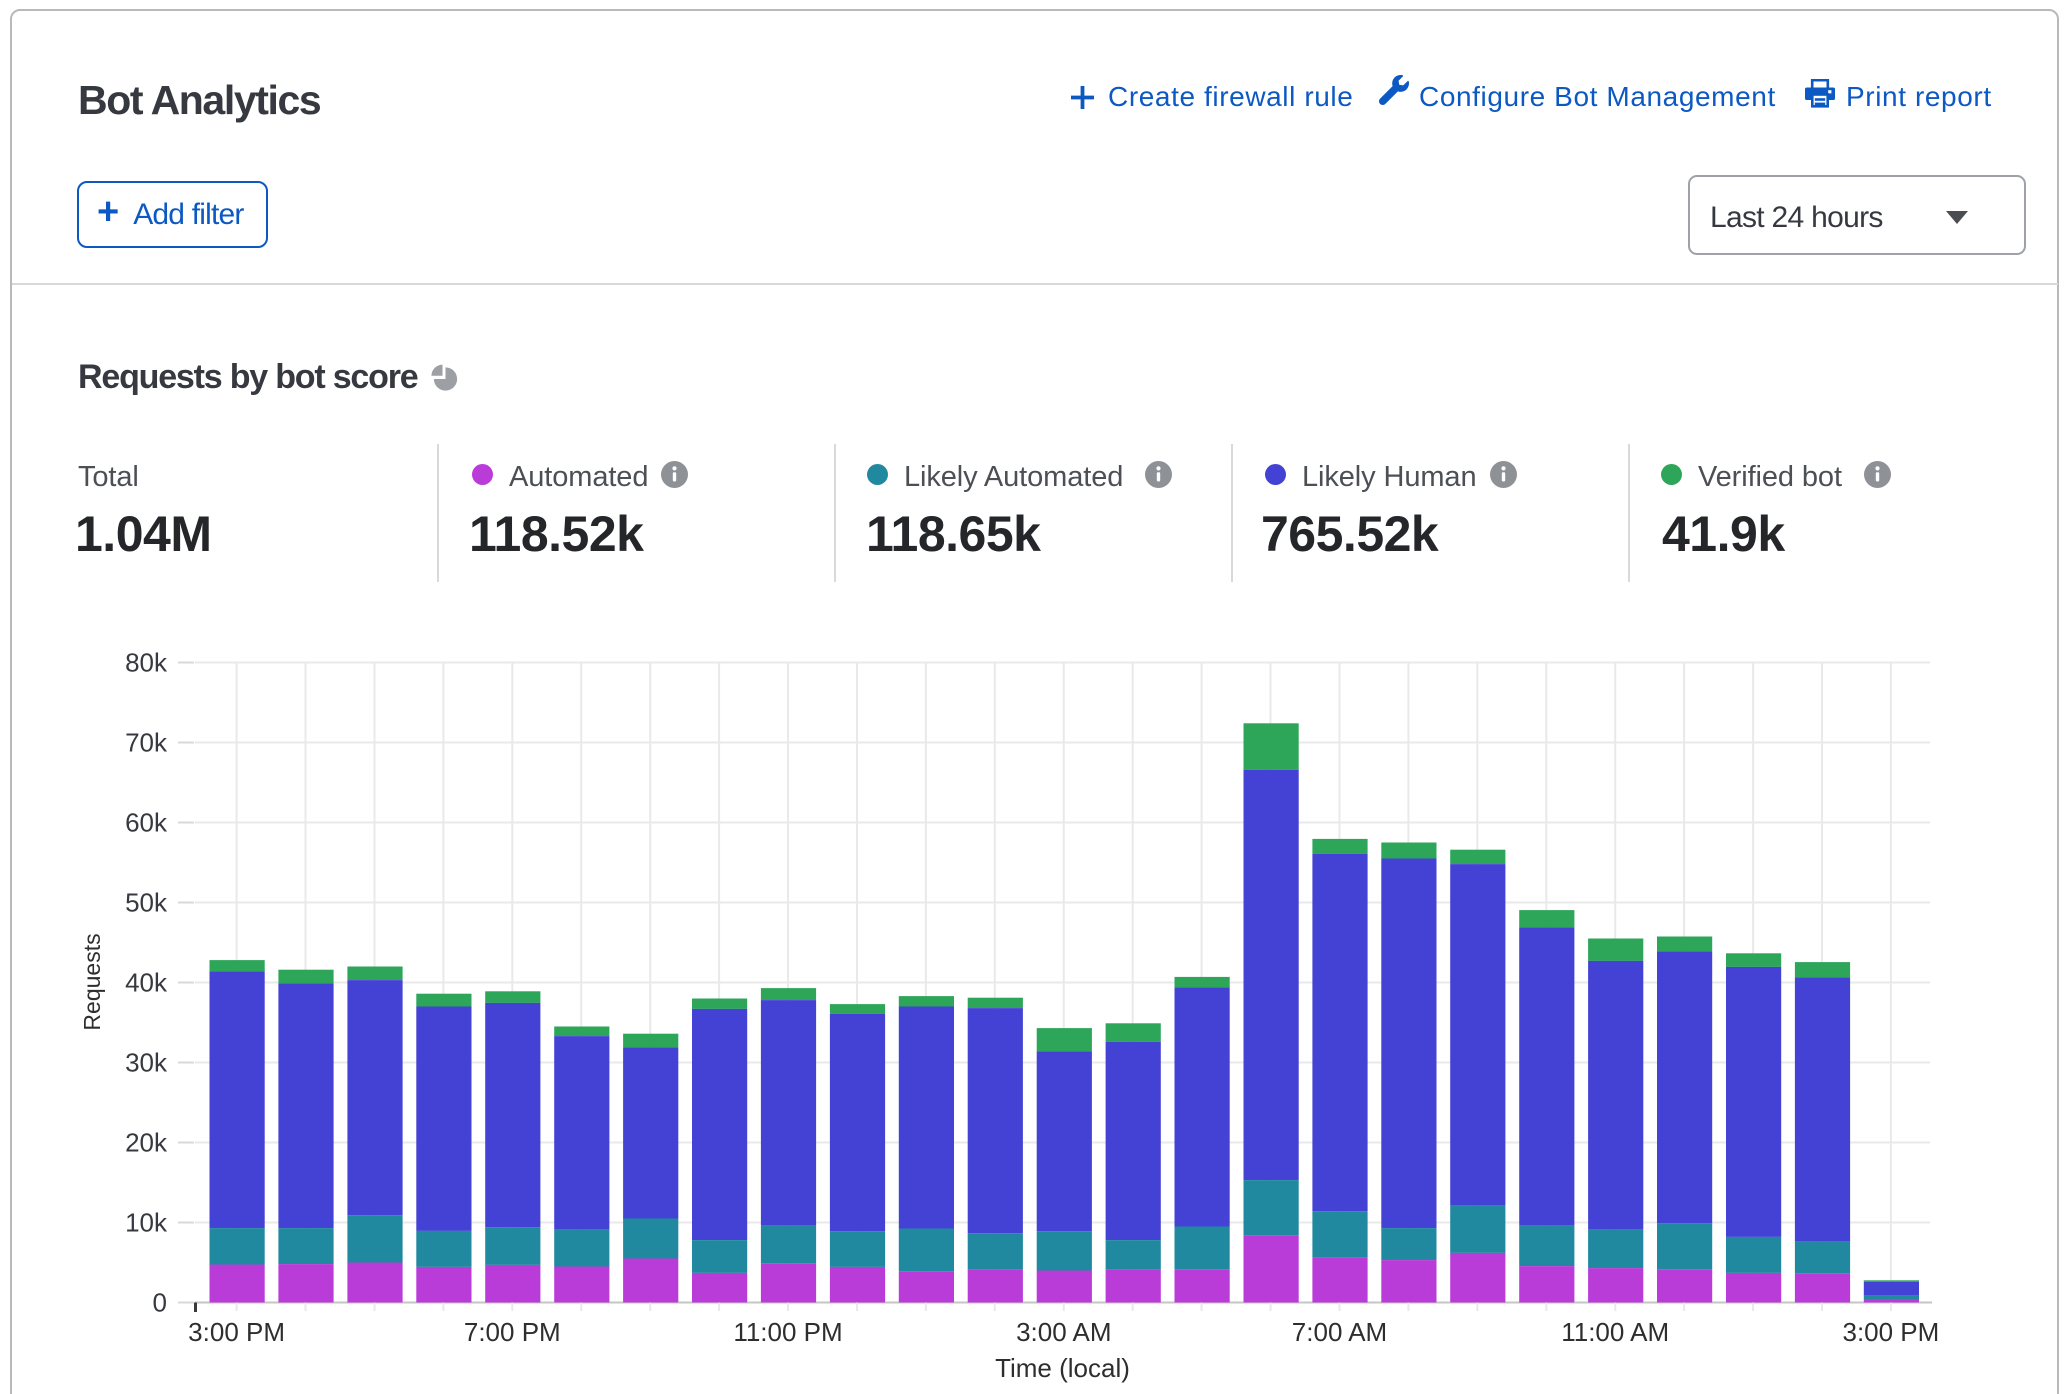 This screenshot has height=1394, width=2070. Describe the element at coordinates (146, 983) in the screenshot. I see `svg-text: 40k` at that location.